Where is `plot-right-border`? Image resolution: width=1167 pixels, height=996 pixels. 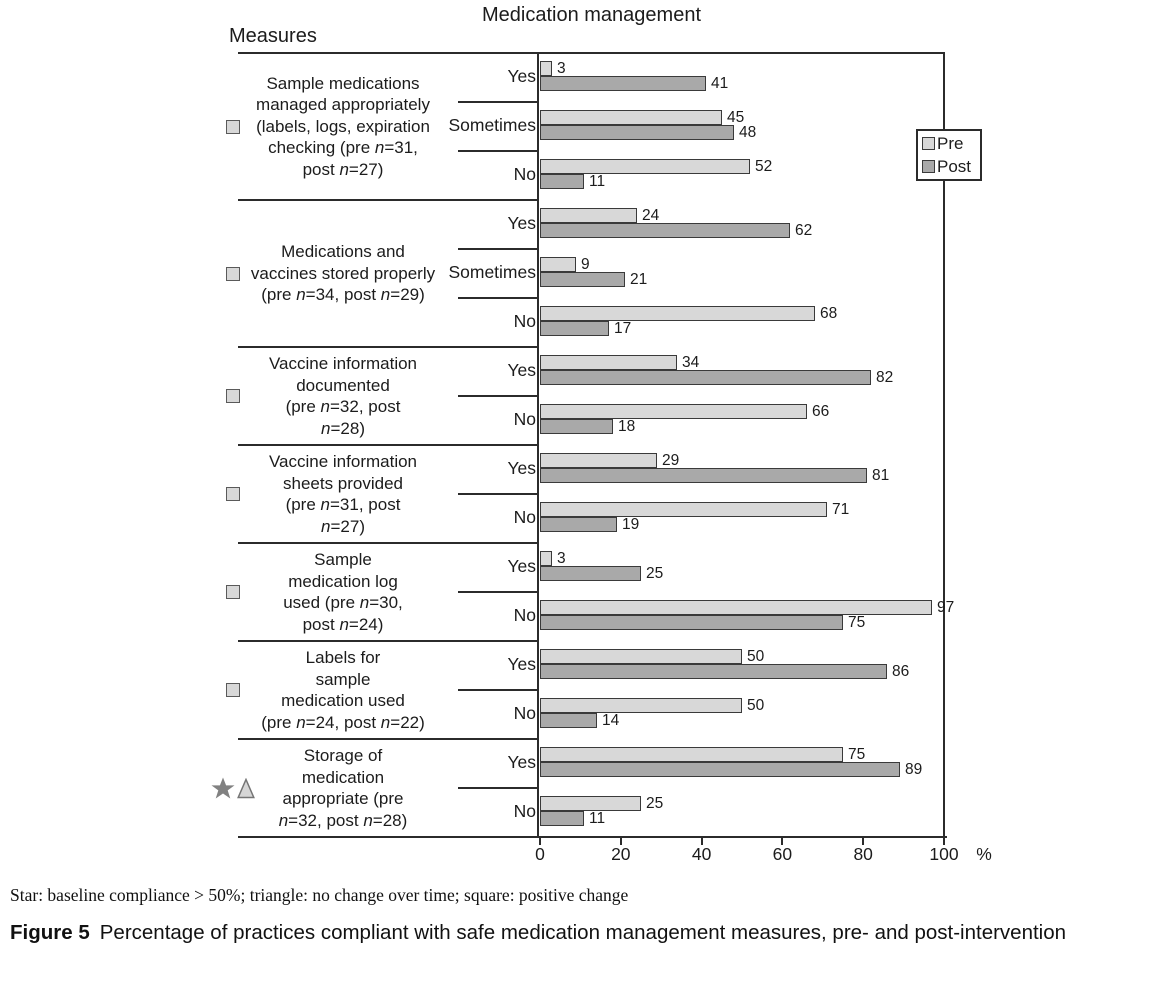 plot-right-border is located at coordinates (944, 445).